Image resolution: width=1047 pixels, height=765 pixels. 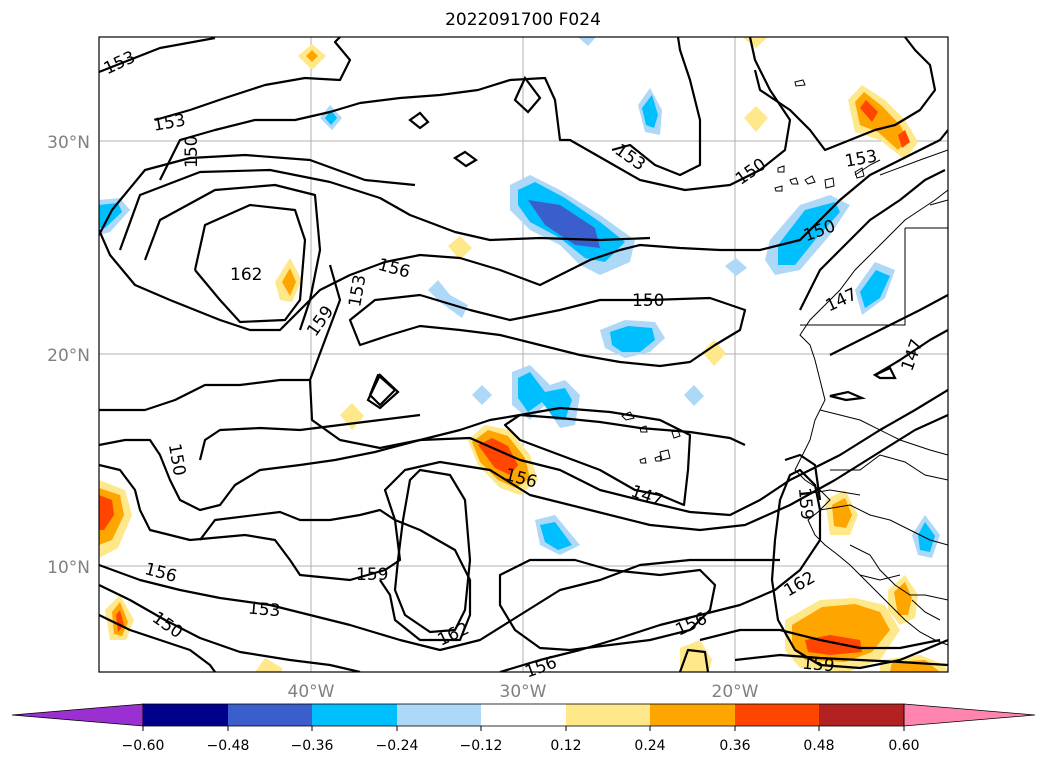 I want to click on contour-153-mid, so click(x=527, y=357).